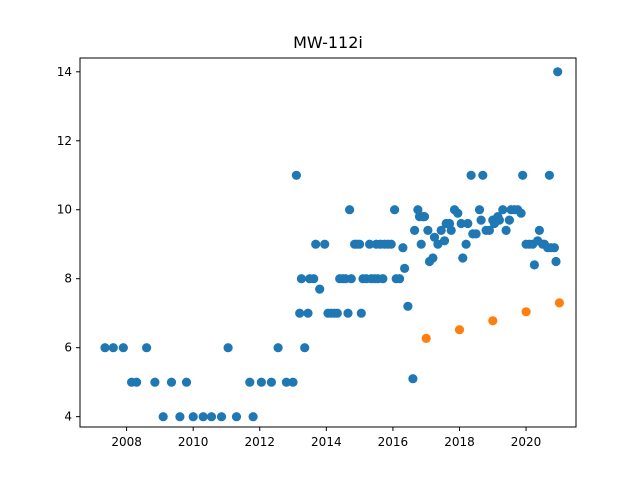 Image resolution: width=640 pixels, height=480 pixels. Describe the element at coordinates (64, 141) in the screenshot. I see `y-tick-label: 12` at that location.